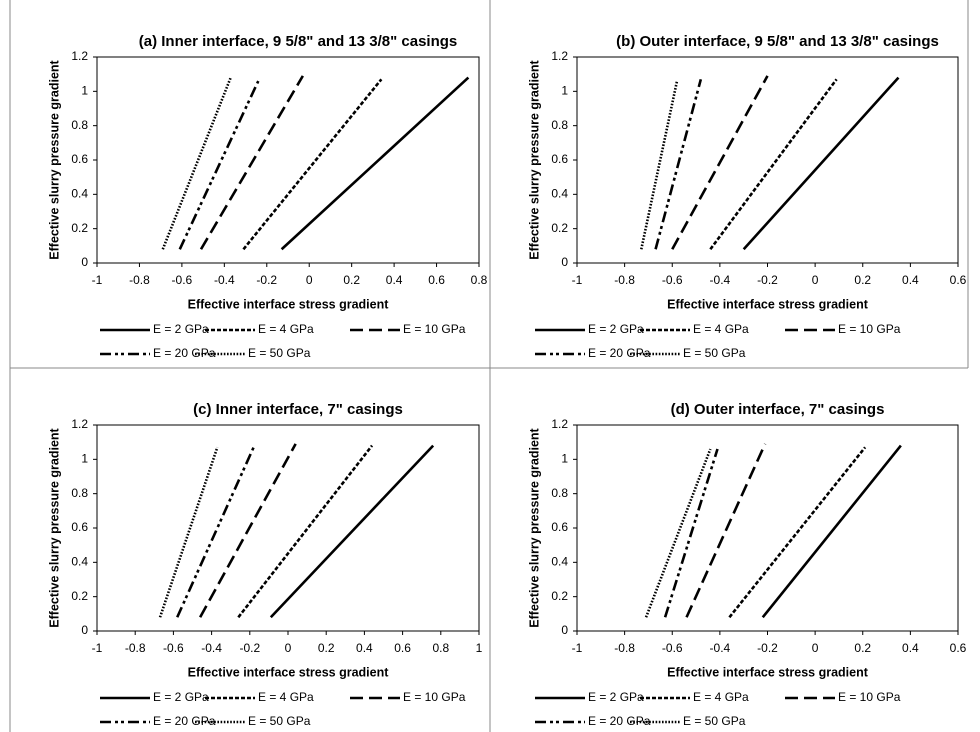  What do you see at coordinates (298, 409) in the screenshot?
I see `chart-title: (c) Inner interface, 7" casings` at bounding box center [298, 409].